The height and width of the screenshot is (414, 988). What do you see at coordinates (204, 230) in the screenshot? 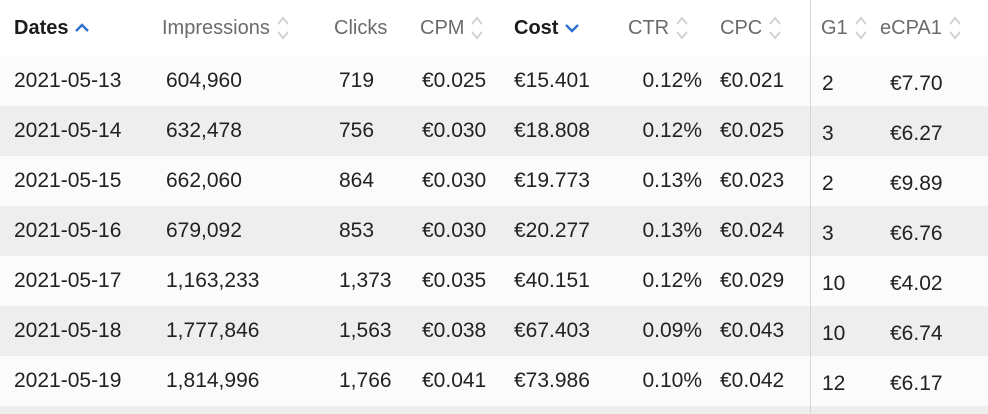
I see `cell-impressions: 679,092` at bounding box center [204, 230].